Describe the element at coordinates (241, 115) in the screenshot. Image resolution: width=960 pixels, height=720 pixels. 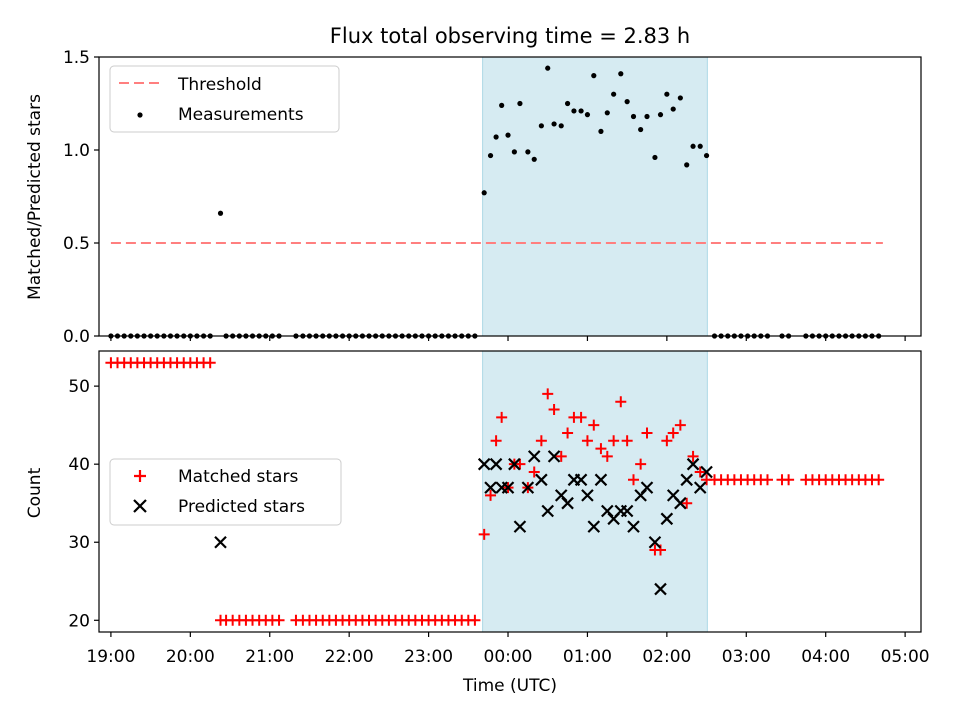
I see `legend-measurements-label: Measurements` at that location.